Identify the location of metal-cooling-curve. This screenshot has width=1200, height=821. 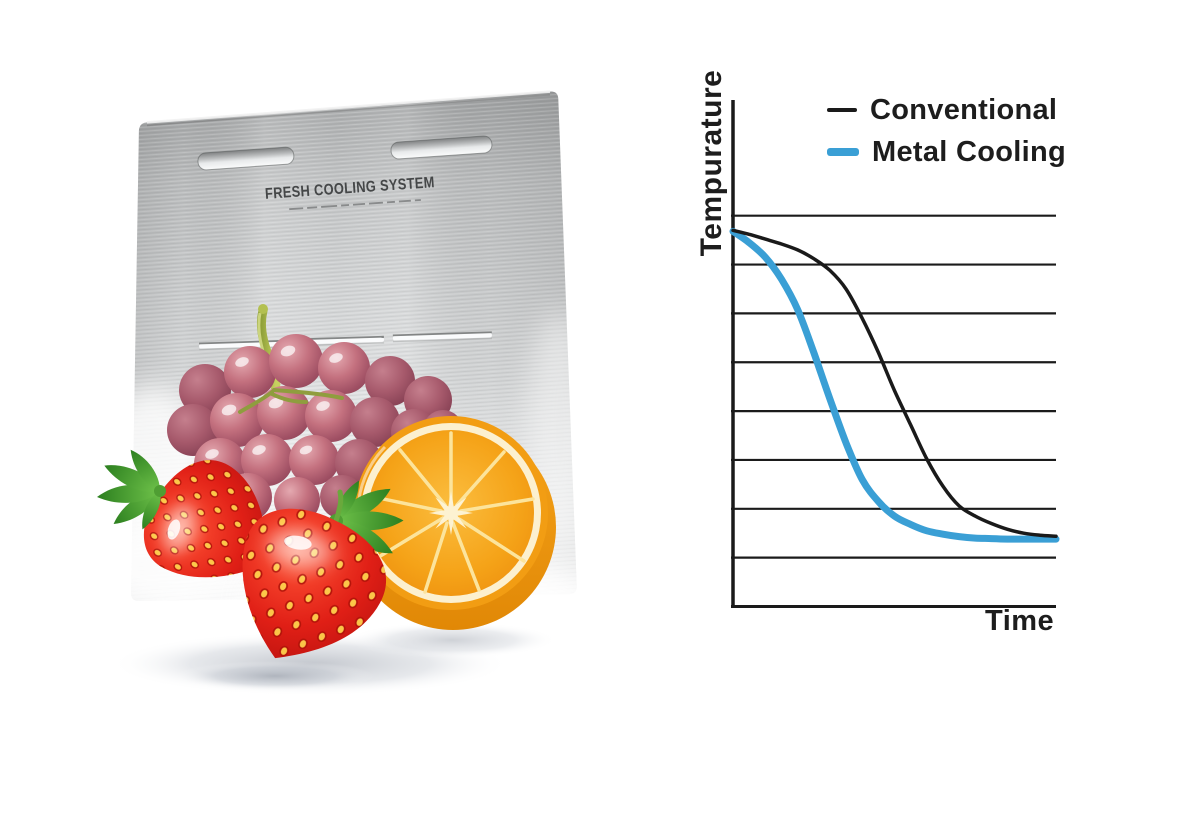
(894, 385).